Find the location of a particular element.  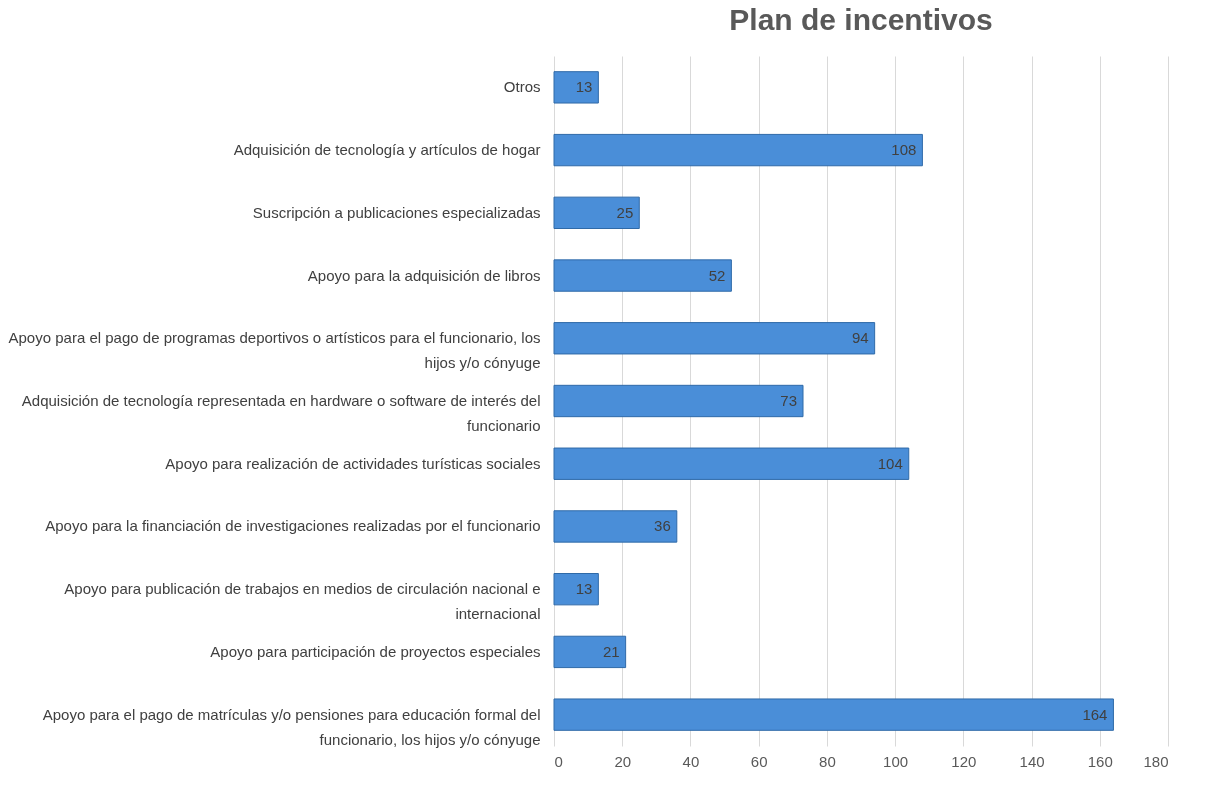

data-label: 52 is located at coordinates (717, 275).